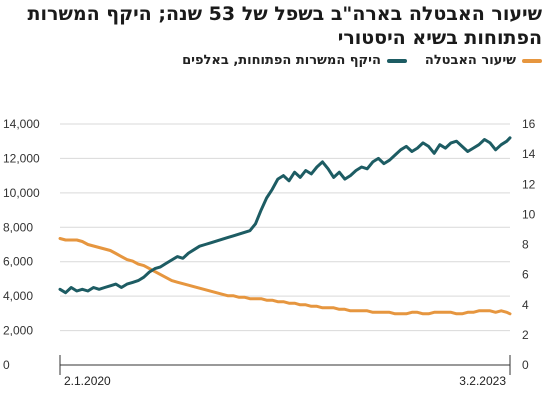 The image size is (550, 401). I want to click on legend-item-unemployment: שיעור האבטלה, so click(483, 60).